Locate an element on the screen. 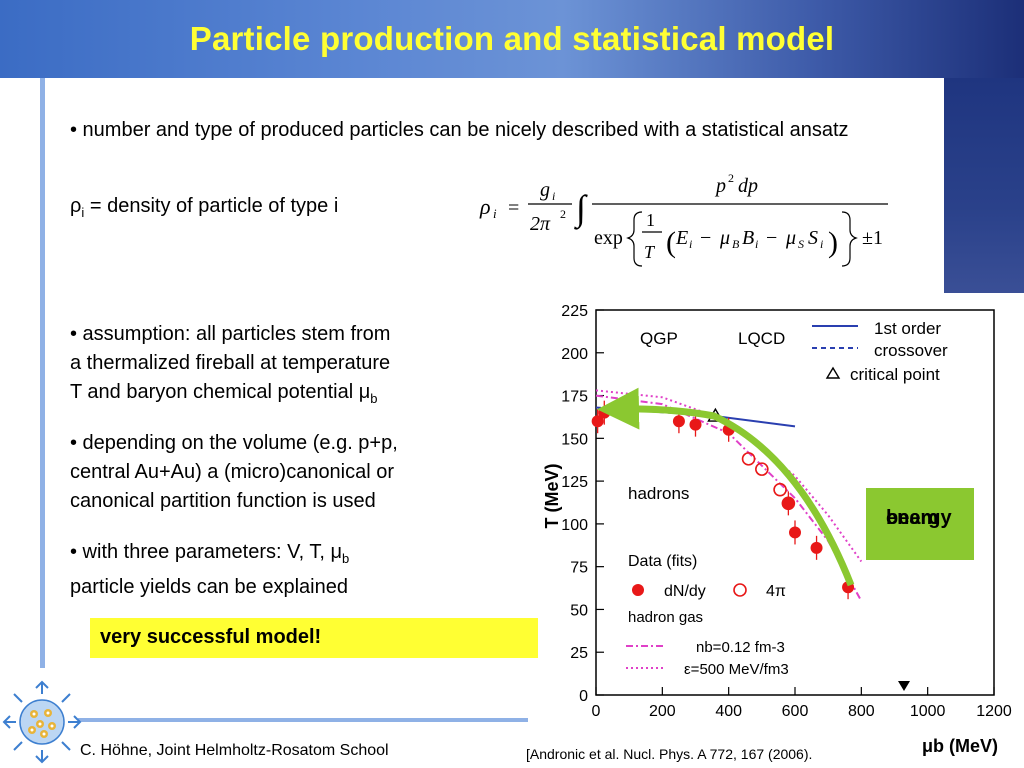  x-tick-label: 200 is located at coordinates (662, 711).